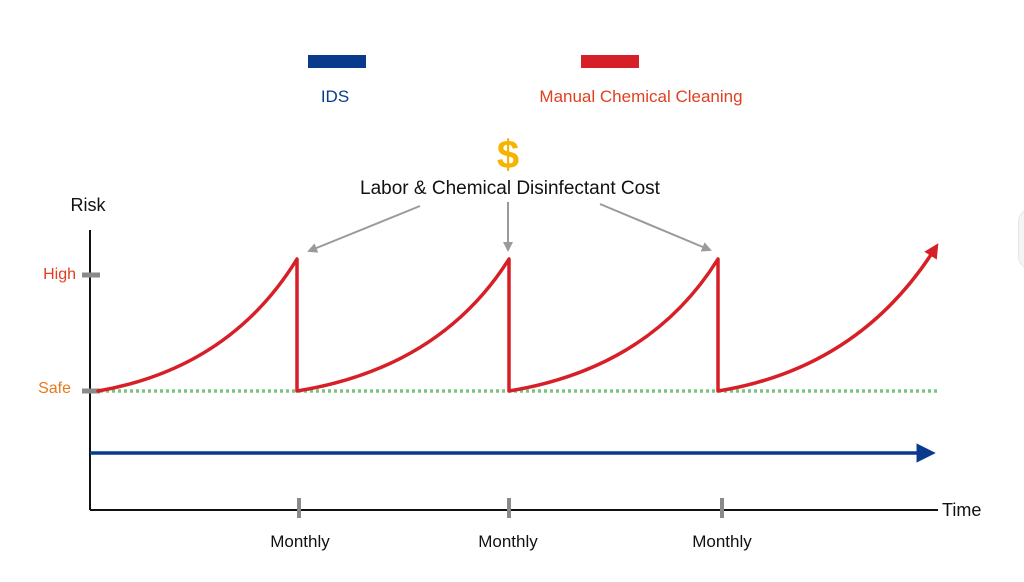 The width and height of the screenshot is (1024, 582). What do you see at coordinates (59, 274) in the screenshot?
I see `y-tick-label-high: High` at bounding box center [59, 274].